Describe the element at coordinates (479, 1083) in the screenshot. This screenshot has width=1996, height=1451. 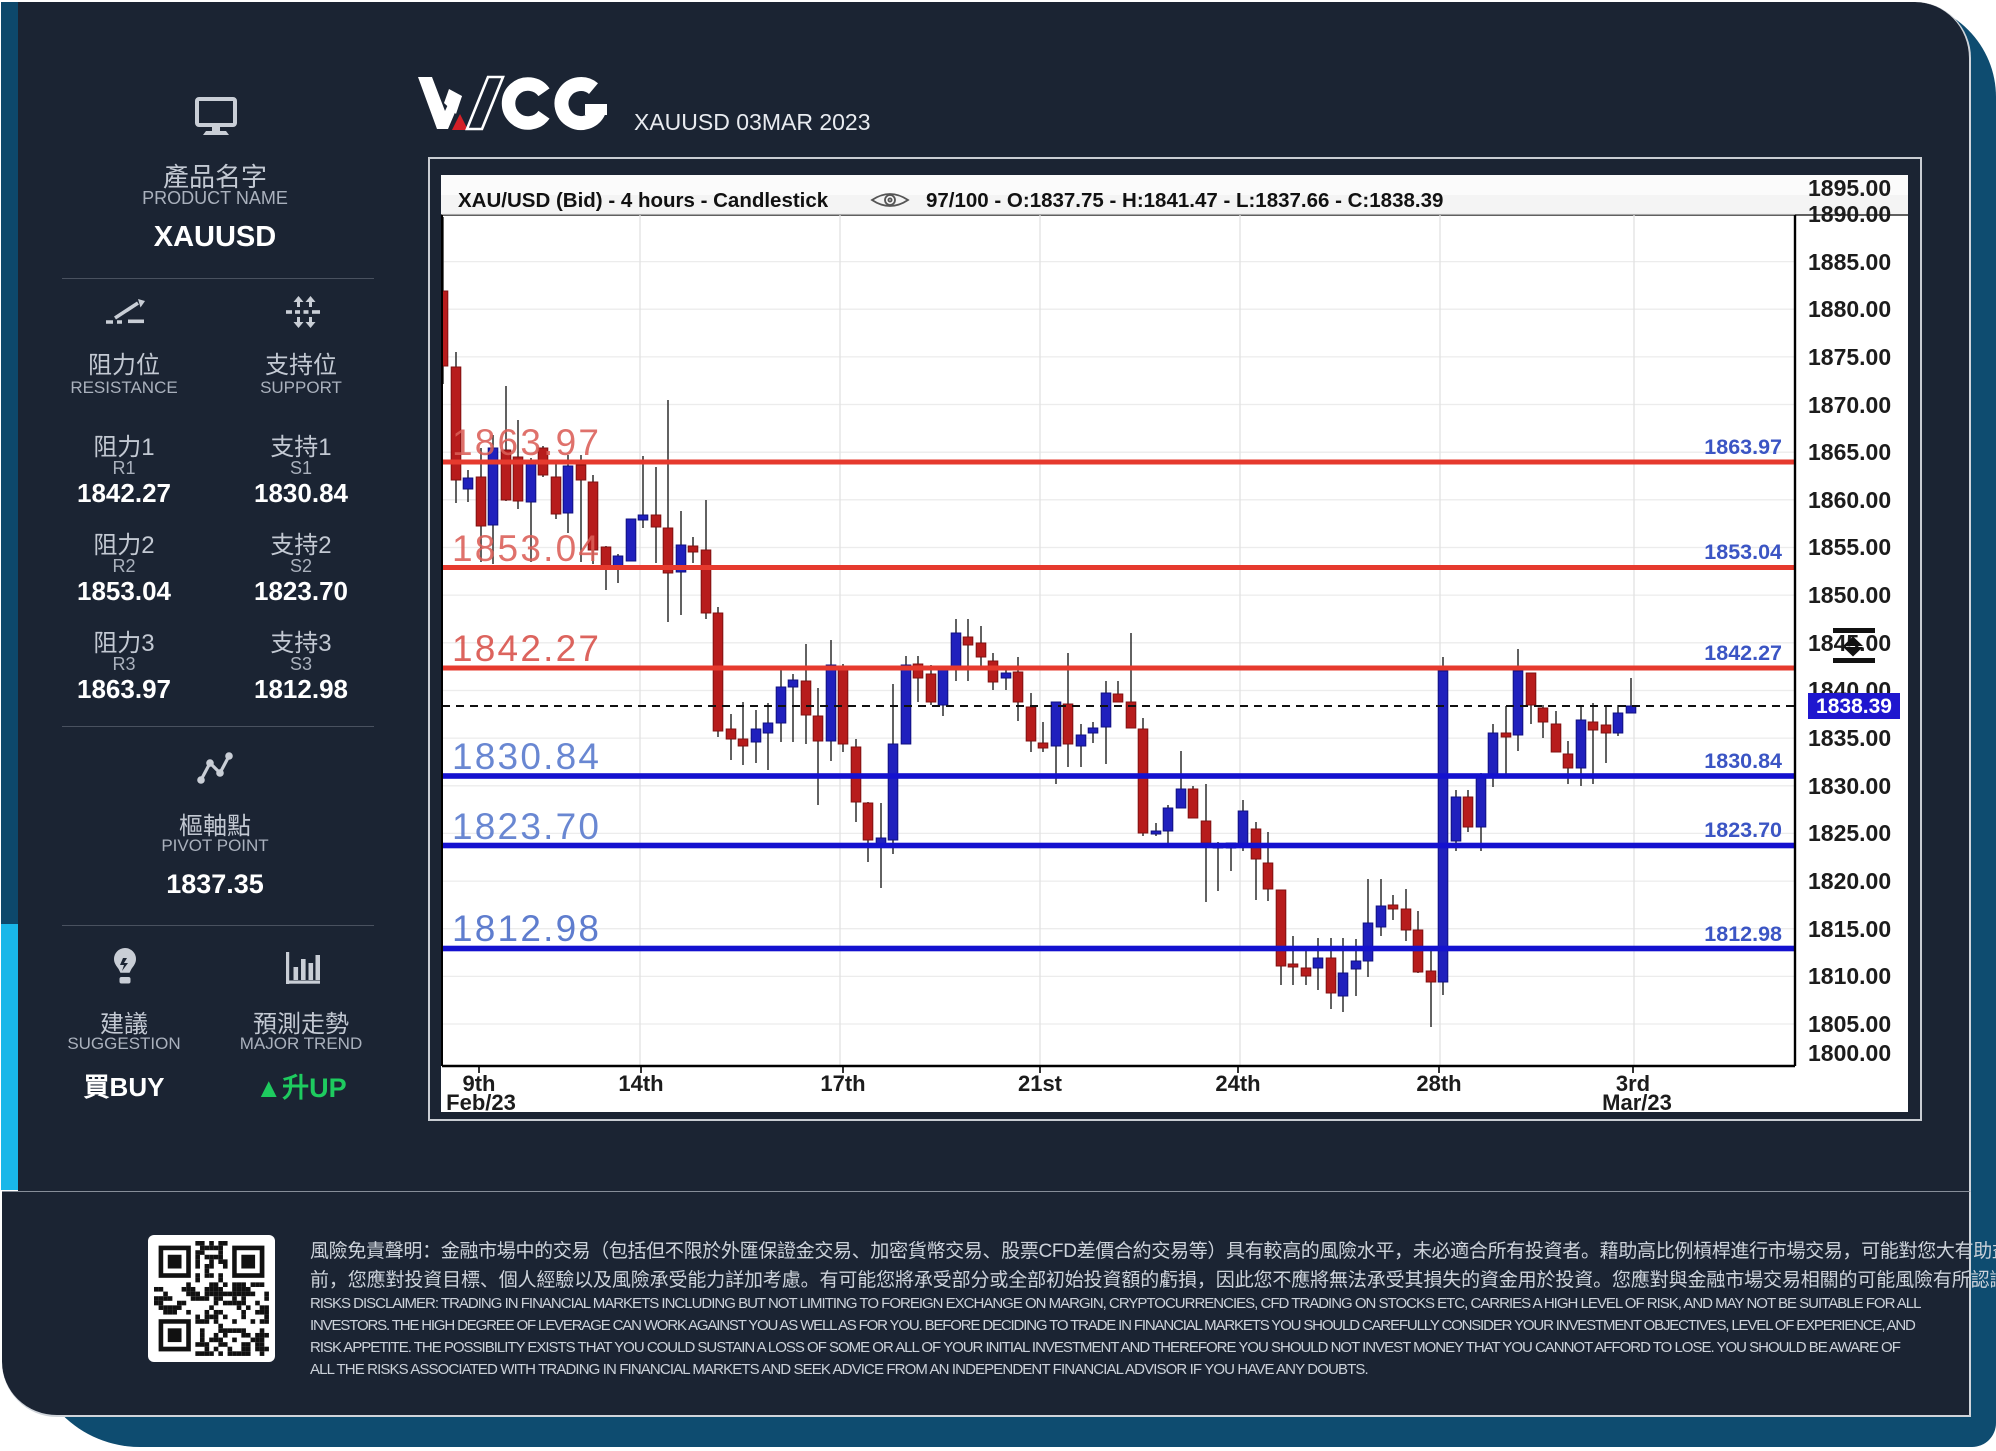
I see `svg-text: 9th` at that location.